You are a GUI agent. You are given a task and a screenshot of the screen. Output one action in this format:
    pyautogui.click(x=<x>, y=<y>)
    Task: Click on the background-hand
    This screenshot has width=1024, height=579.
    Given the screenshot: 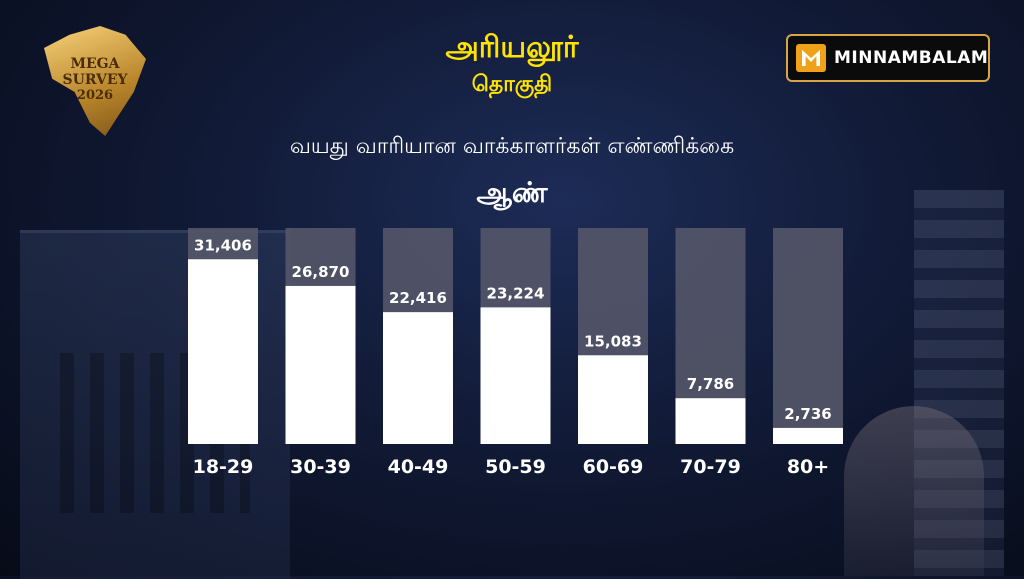 What is the action you would take?
    pyautogui.click(x=914, y=491)
    